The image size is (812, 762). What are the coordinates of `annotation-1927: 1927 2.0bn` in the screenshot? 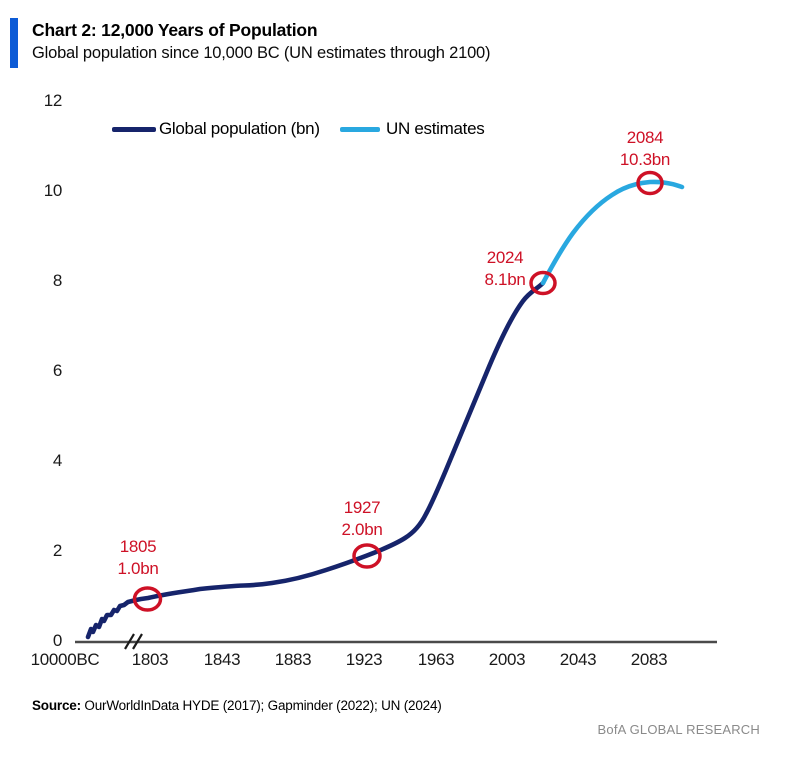 It's located at (362, 519).